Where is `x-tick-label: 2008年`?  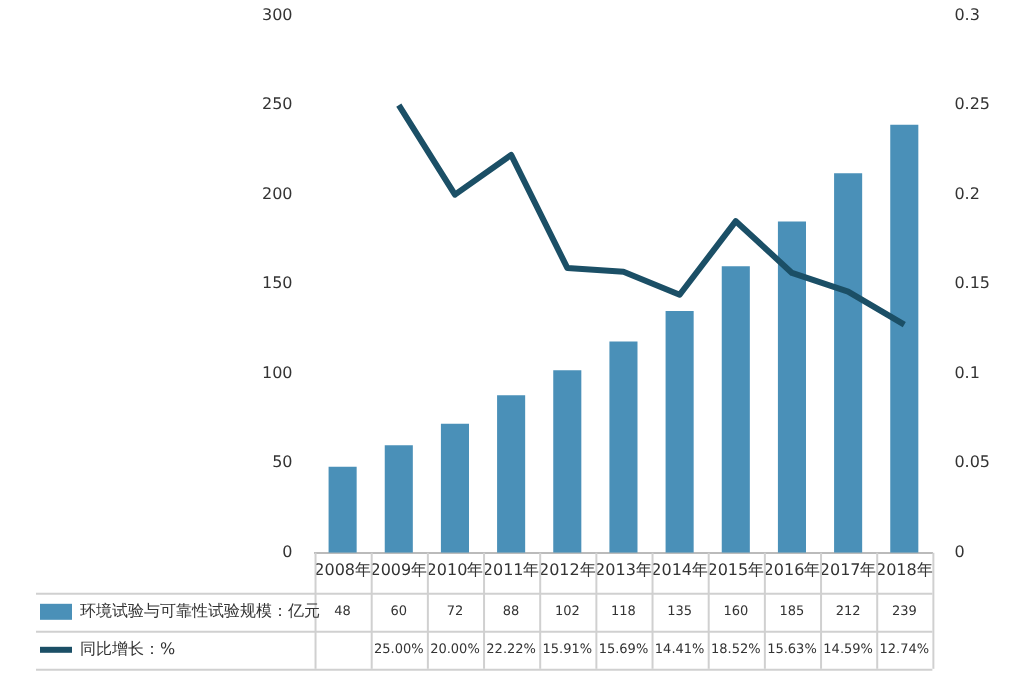 x-tick-label: 2008年 is located at coordinates (342, 569).